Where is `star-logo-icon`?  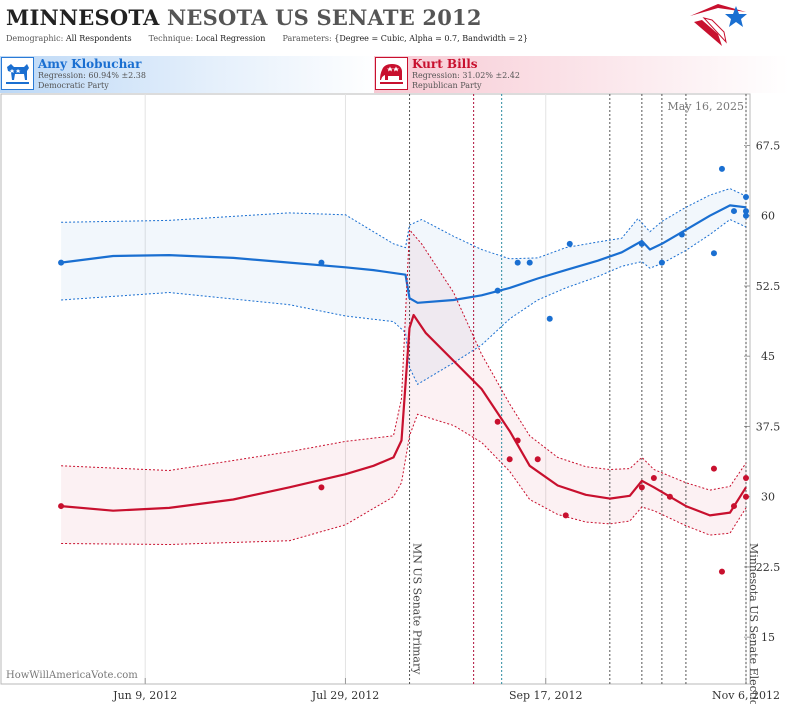
star-logo-icon is located at coordinates (718, 25).